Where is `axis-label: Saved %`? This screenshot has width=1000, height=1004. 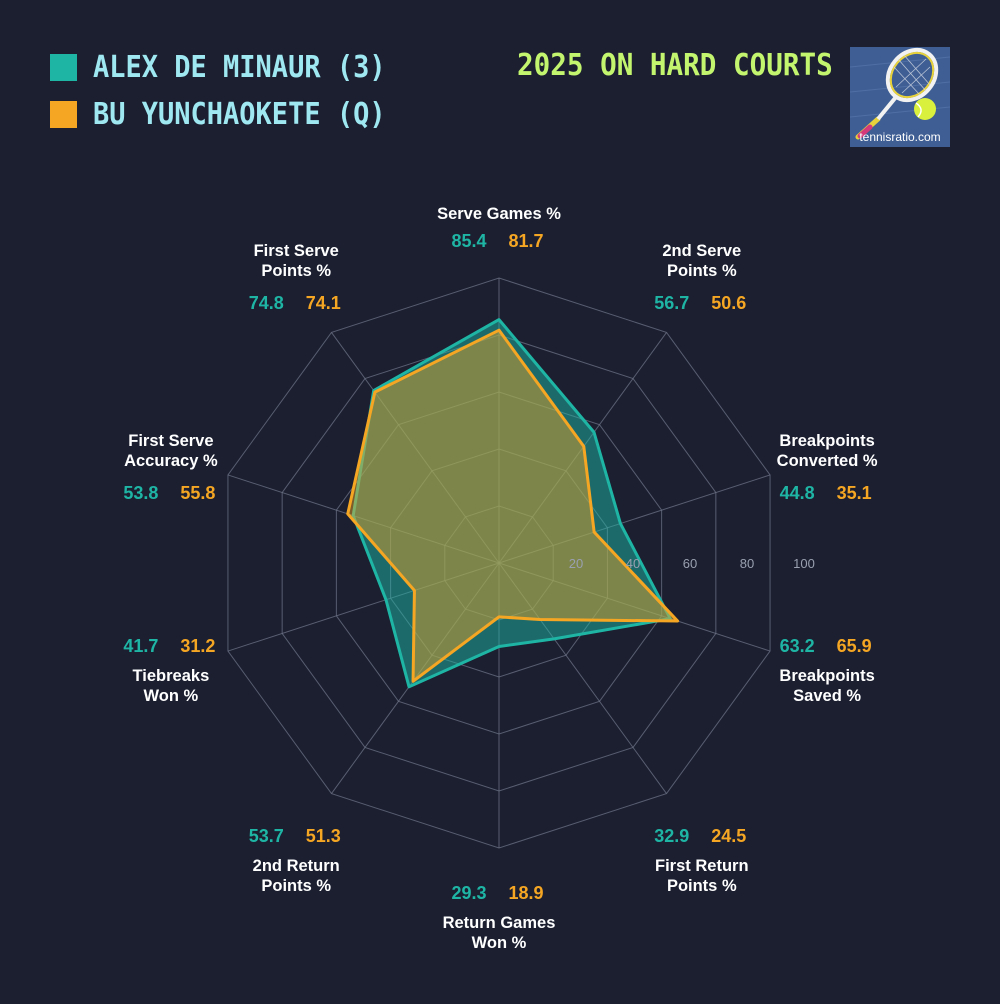 axis-label: Saved % is located at coordinates (827, 696).